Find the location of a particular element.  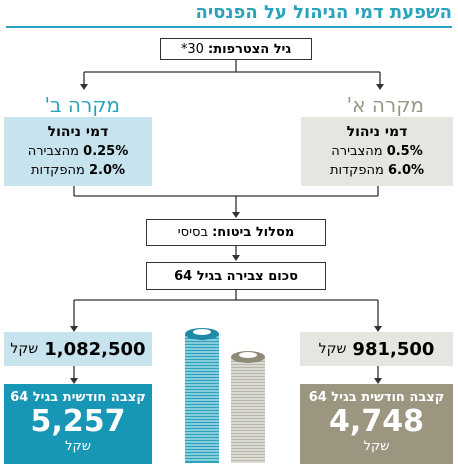

case-b-label: מקרה ב' is located at coordinates (82, 105).